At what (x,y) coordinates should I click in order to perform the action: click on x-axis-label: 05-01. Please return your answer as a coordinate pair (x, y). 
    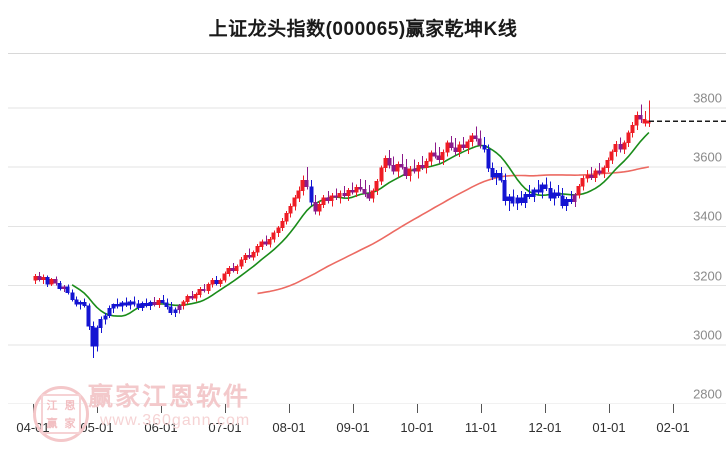
    Looking at the image, I should click on (97, 427).